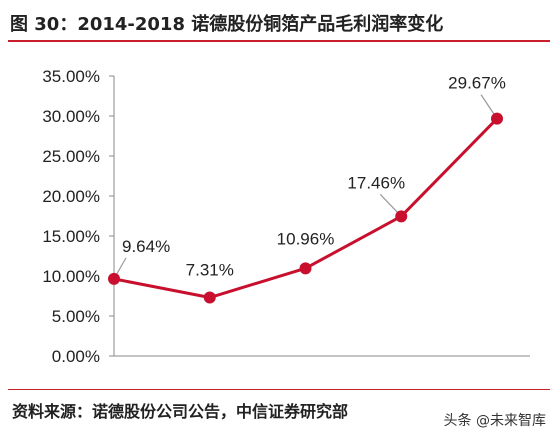 This screenshot has width=556, height=438. Describe the element at coordinates (180, 411) in the screenshot. I see `source-note: 资料来源：诺德股份公司公告，中信证券研究部` at that location.